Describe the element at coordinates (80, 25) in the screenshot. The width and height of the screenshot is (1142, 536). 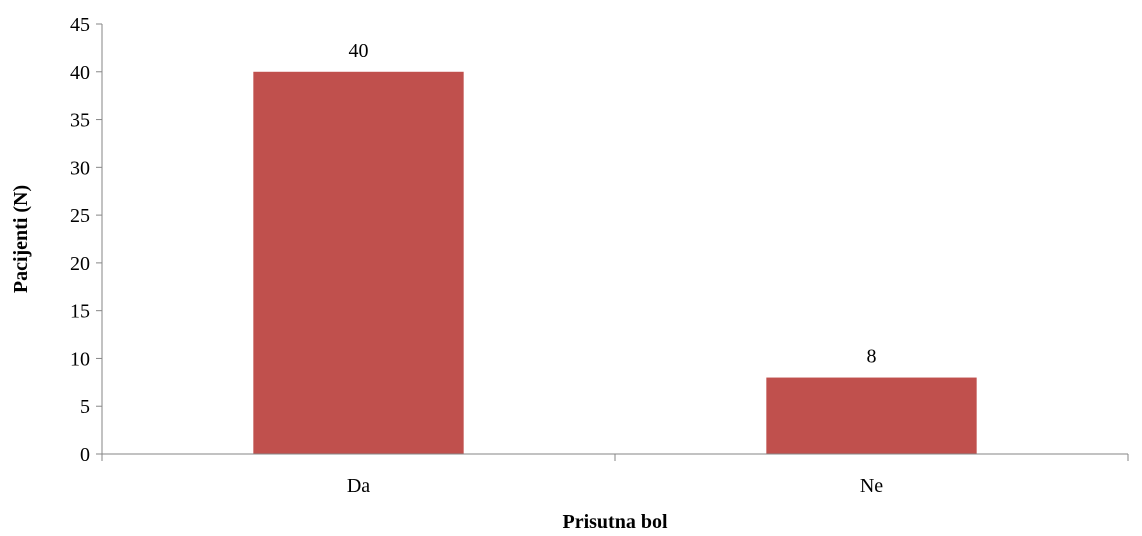
I see `y-tick-label: 45` at that location.